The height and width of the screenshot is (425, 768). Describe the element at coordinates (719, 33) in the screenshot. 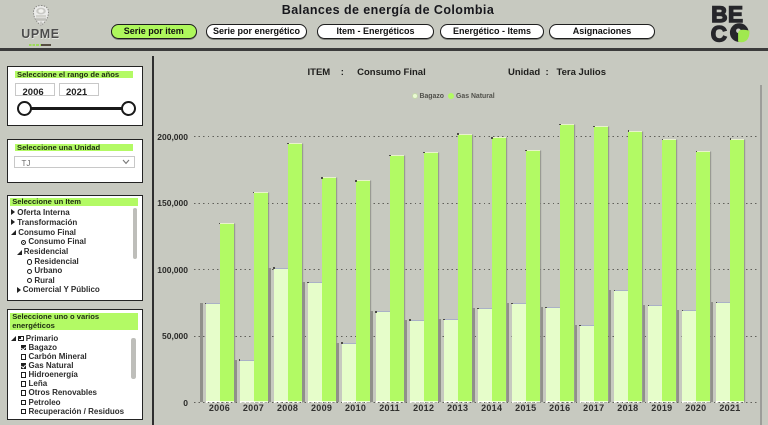

I see `svg-text: C` at that location.